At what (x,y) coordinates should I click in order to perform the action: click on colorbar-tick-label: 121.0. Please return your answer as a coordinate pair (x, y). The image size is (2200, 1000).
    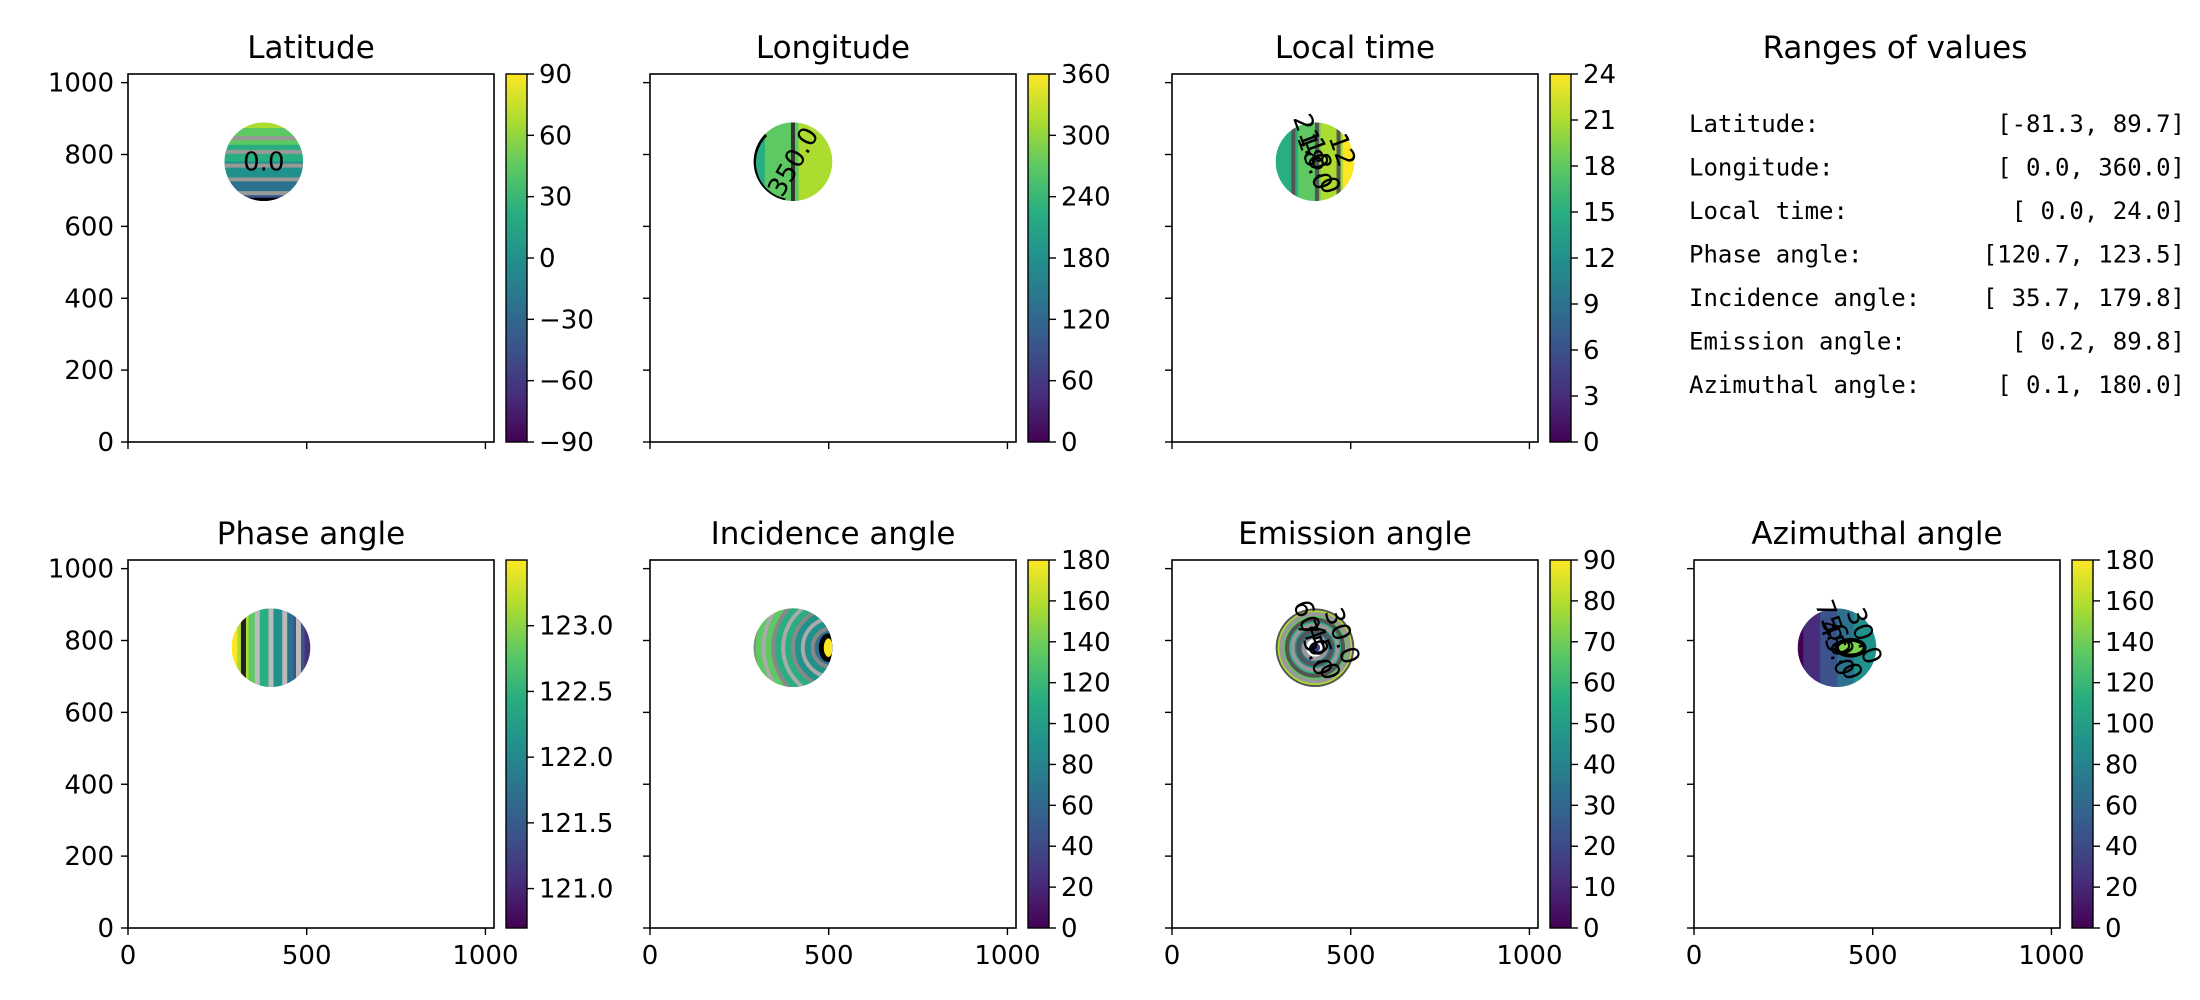
    Looking at the image, I should click on (576, 890).